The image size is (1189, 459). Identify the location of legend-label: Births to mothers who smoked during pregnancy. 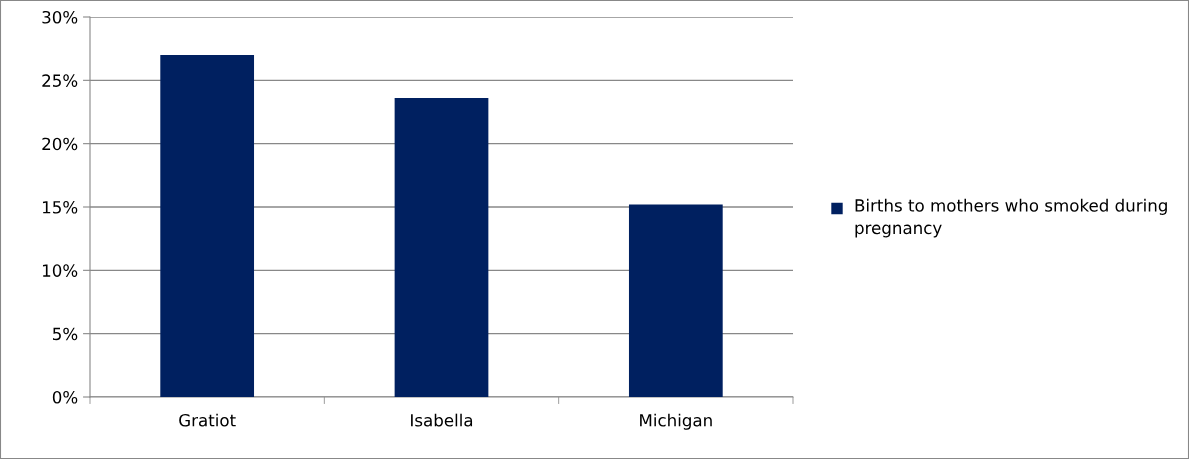
(1011, 218).